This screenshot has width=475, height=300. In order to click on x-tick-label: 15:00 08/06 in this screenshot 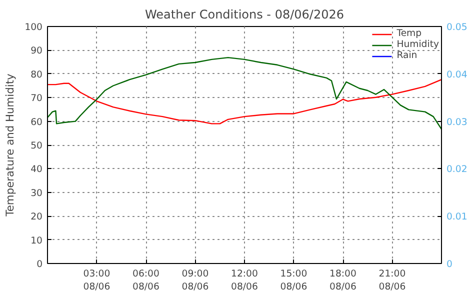, I will do `click(294, 280)`.